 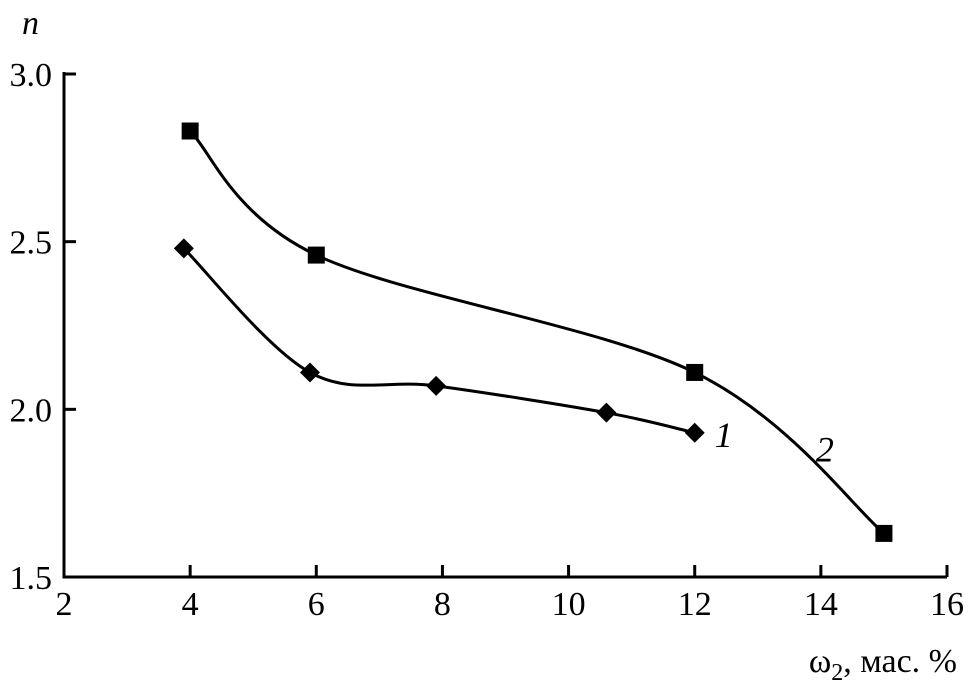 I want to click on y-tick-label: 2.5, so click(x=31, y=243).